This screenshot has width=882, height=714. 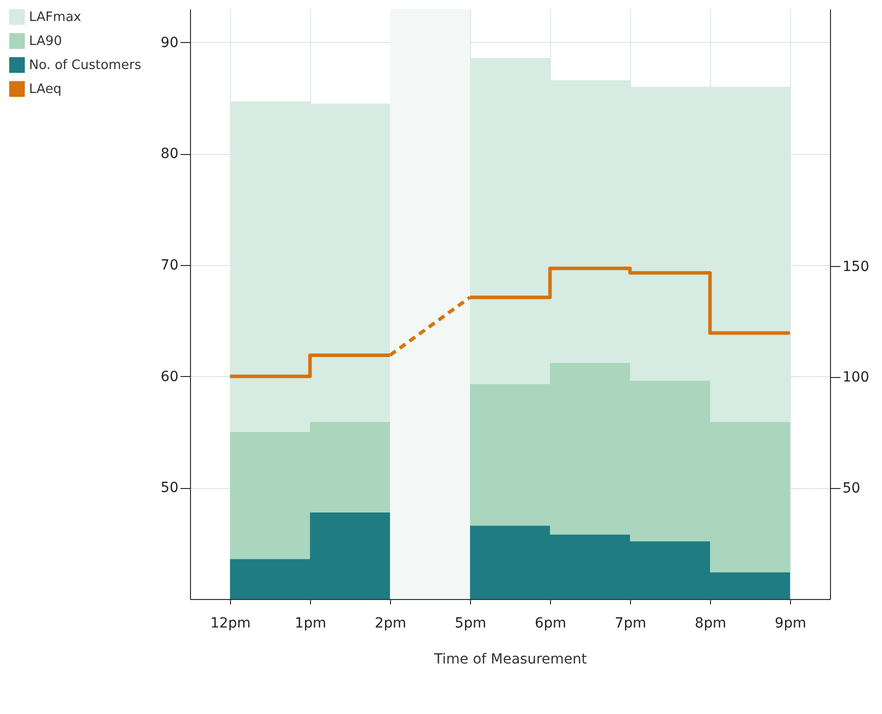 What do you see at coordinates (230, 624) in the screenshot?
I see `x-tick-label: 12pm` at bounding box center [230, 624].